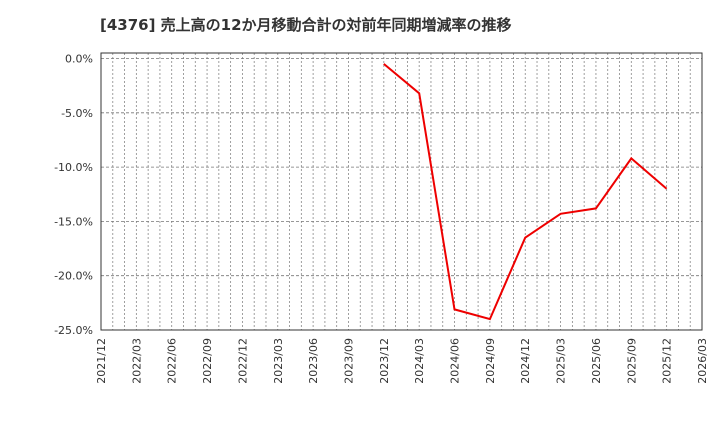 This screenshot has height=440, width=720. I want to click on x-tick-label: 2025/12, so click(667, 361).